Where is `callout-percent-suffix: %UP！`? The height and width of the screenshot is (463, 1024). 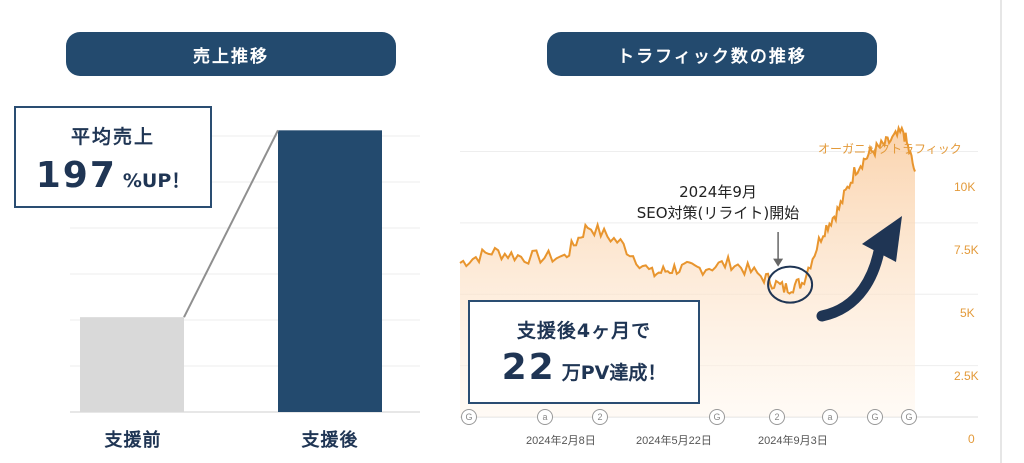
callout-percent-suffix: %UP！ is located at coordinates (156, 181).